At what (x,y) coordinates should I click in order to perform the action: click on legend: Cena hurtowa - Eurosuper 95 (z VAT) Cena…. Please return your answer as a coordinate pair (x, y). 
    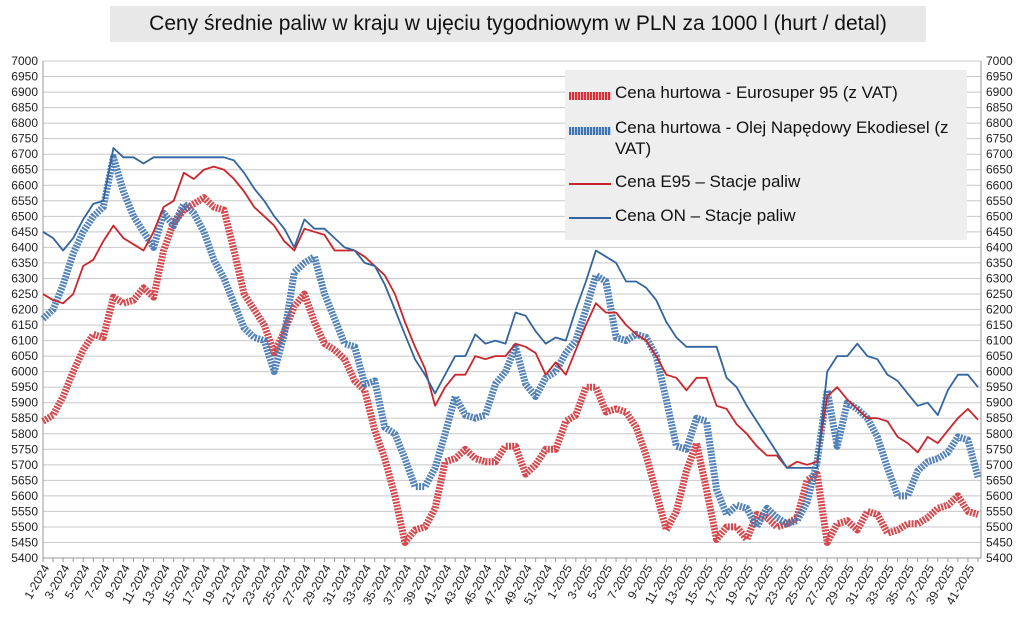
    Looking at the image, I should click on (766, 155).